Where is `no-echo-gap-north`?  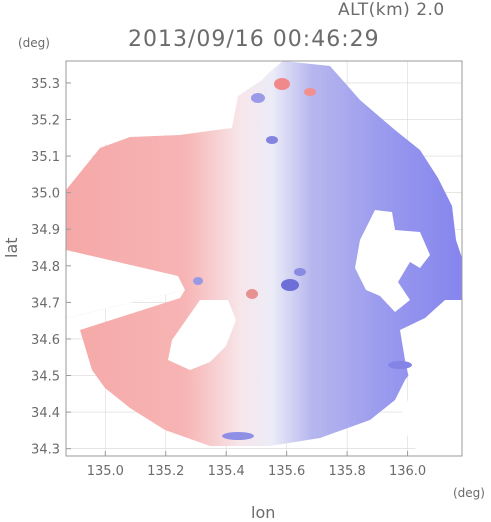 no-echo-gap-north is located at coordinates (173, 124).